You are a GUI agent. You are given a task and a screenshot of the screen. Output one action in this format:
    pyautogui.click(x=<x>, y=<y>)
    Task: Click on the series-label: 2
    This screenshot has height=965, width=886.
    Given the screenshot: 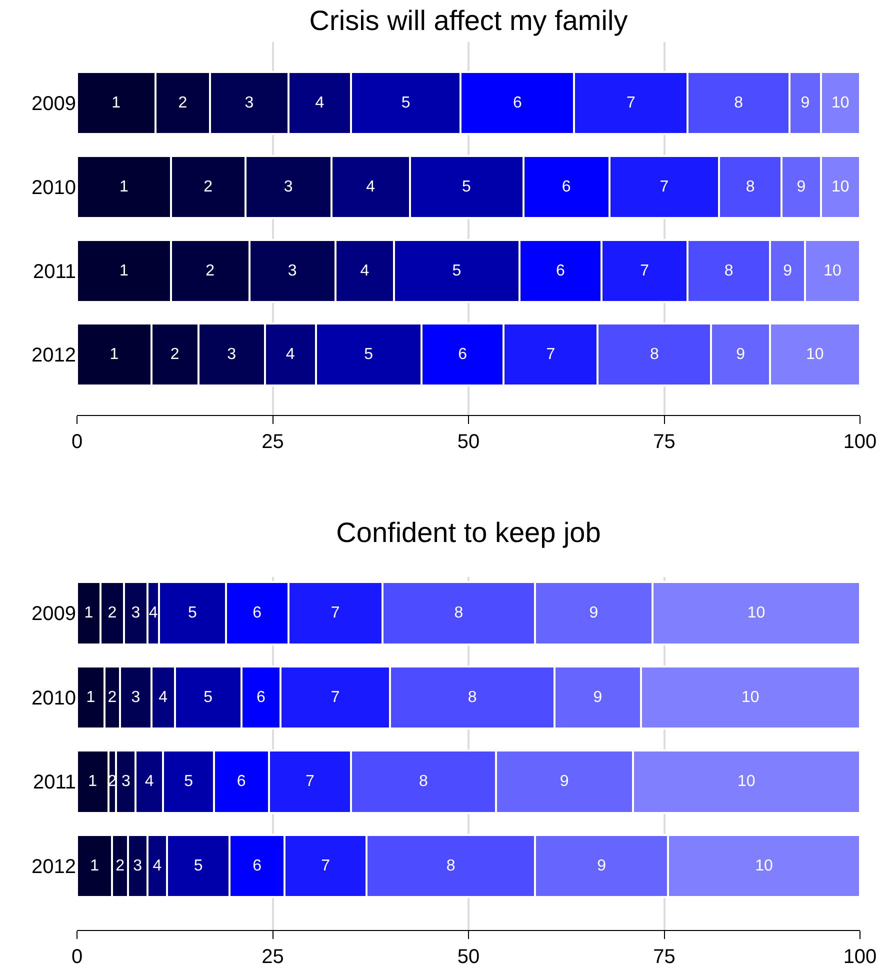 What is the action you would take?
    pyautogui.click(x=175, y=355)
    